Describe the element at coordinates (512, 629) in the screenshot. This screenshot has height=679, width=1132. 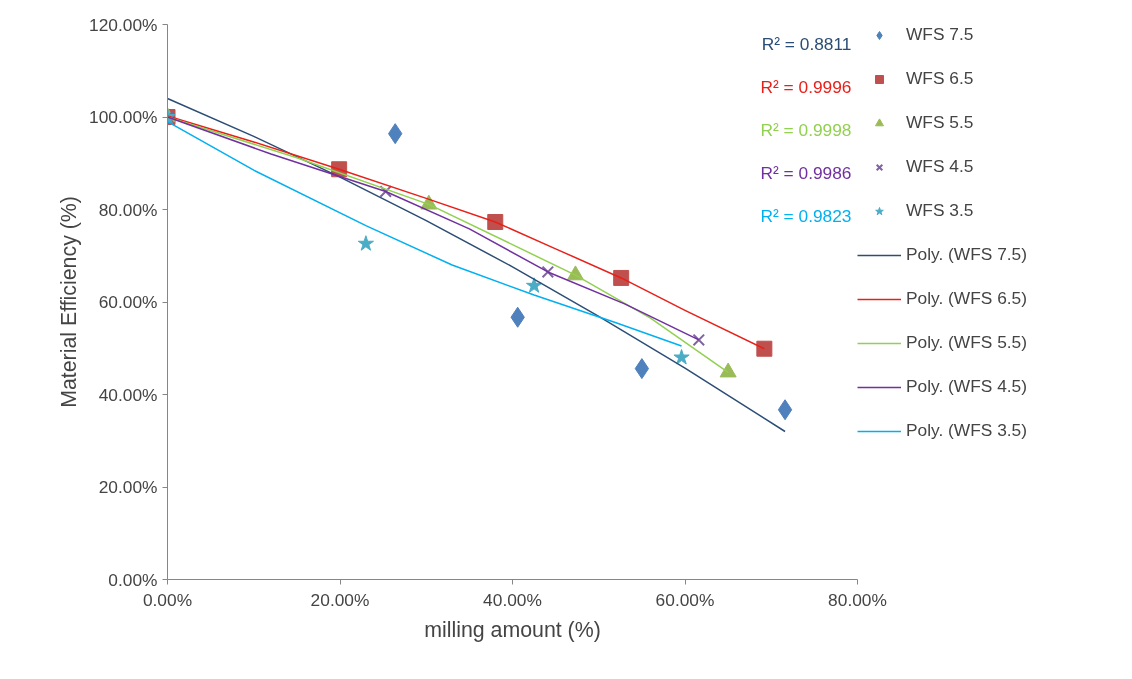
I see `x-axis-title: milling amount (%)` at that location.